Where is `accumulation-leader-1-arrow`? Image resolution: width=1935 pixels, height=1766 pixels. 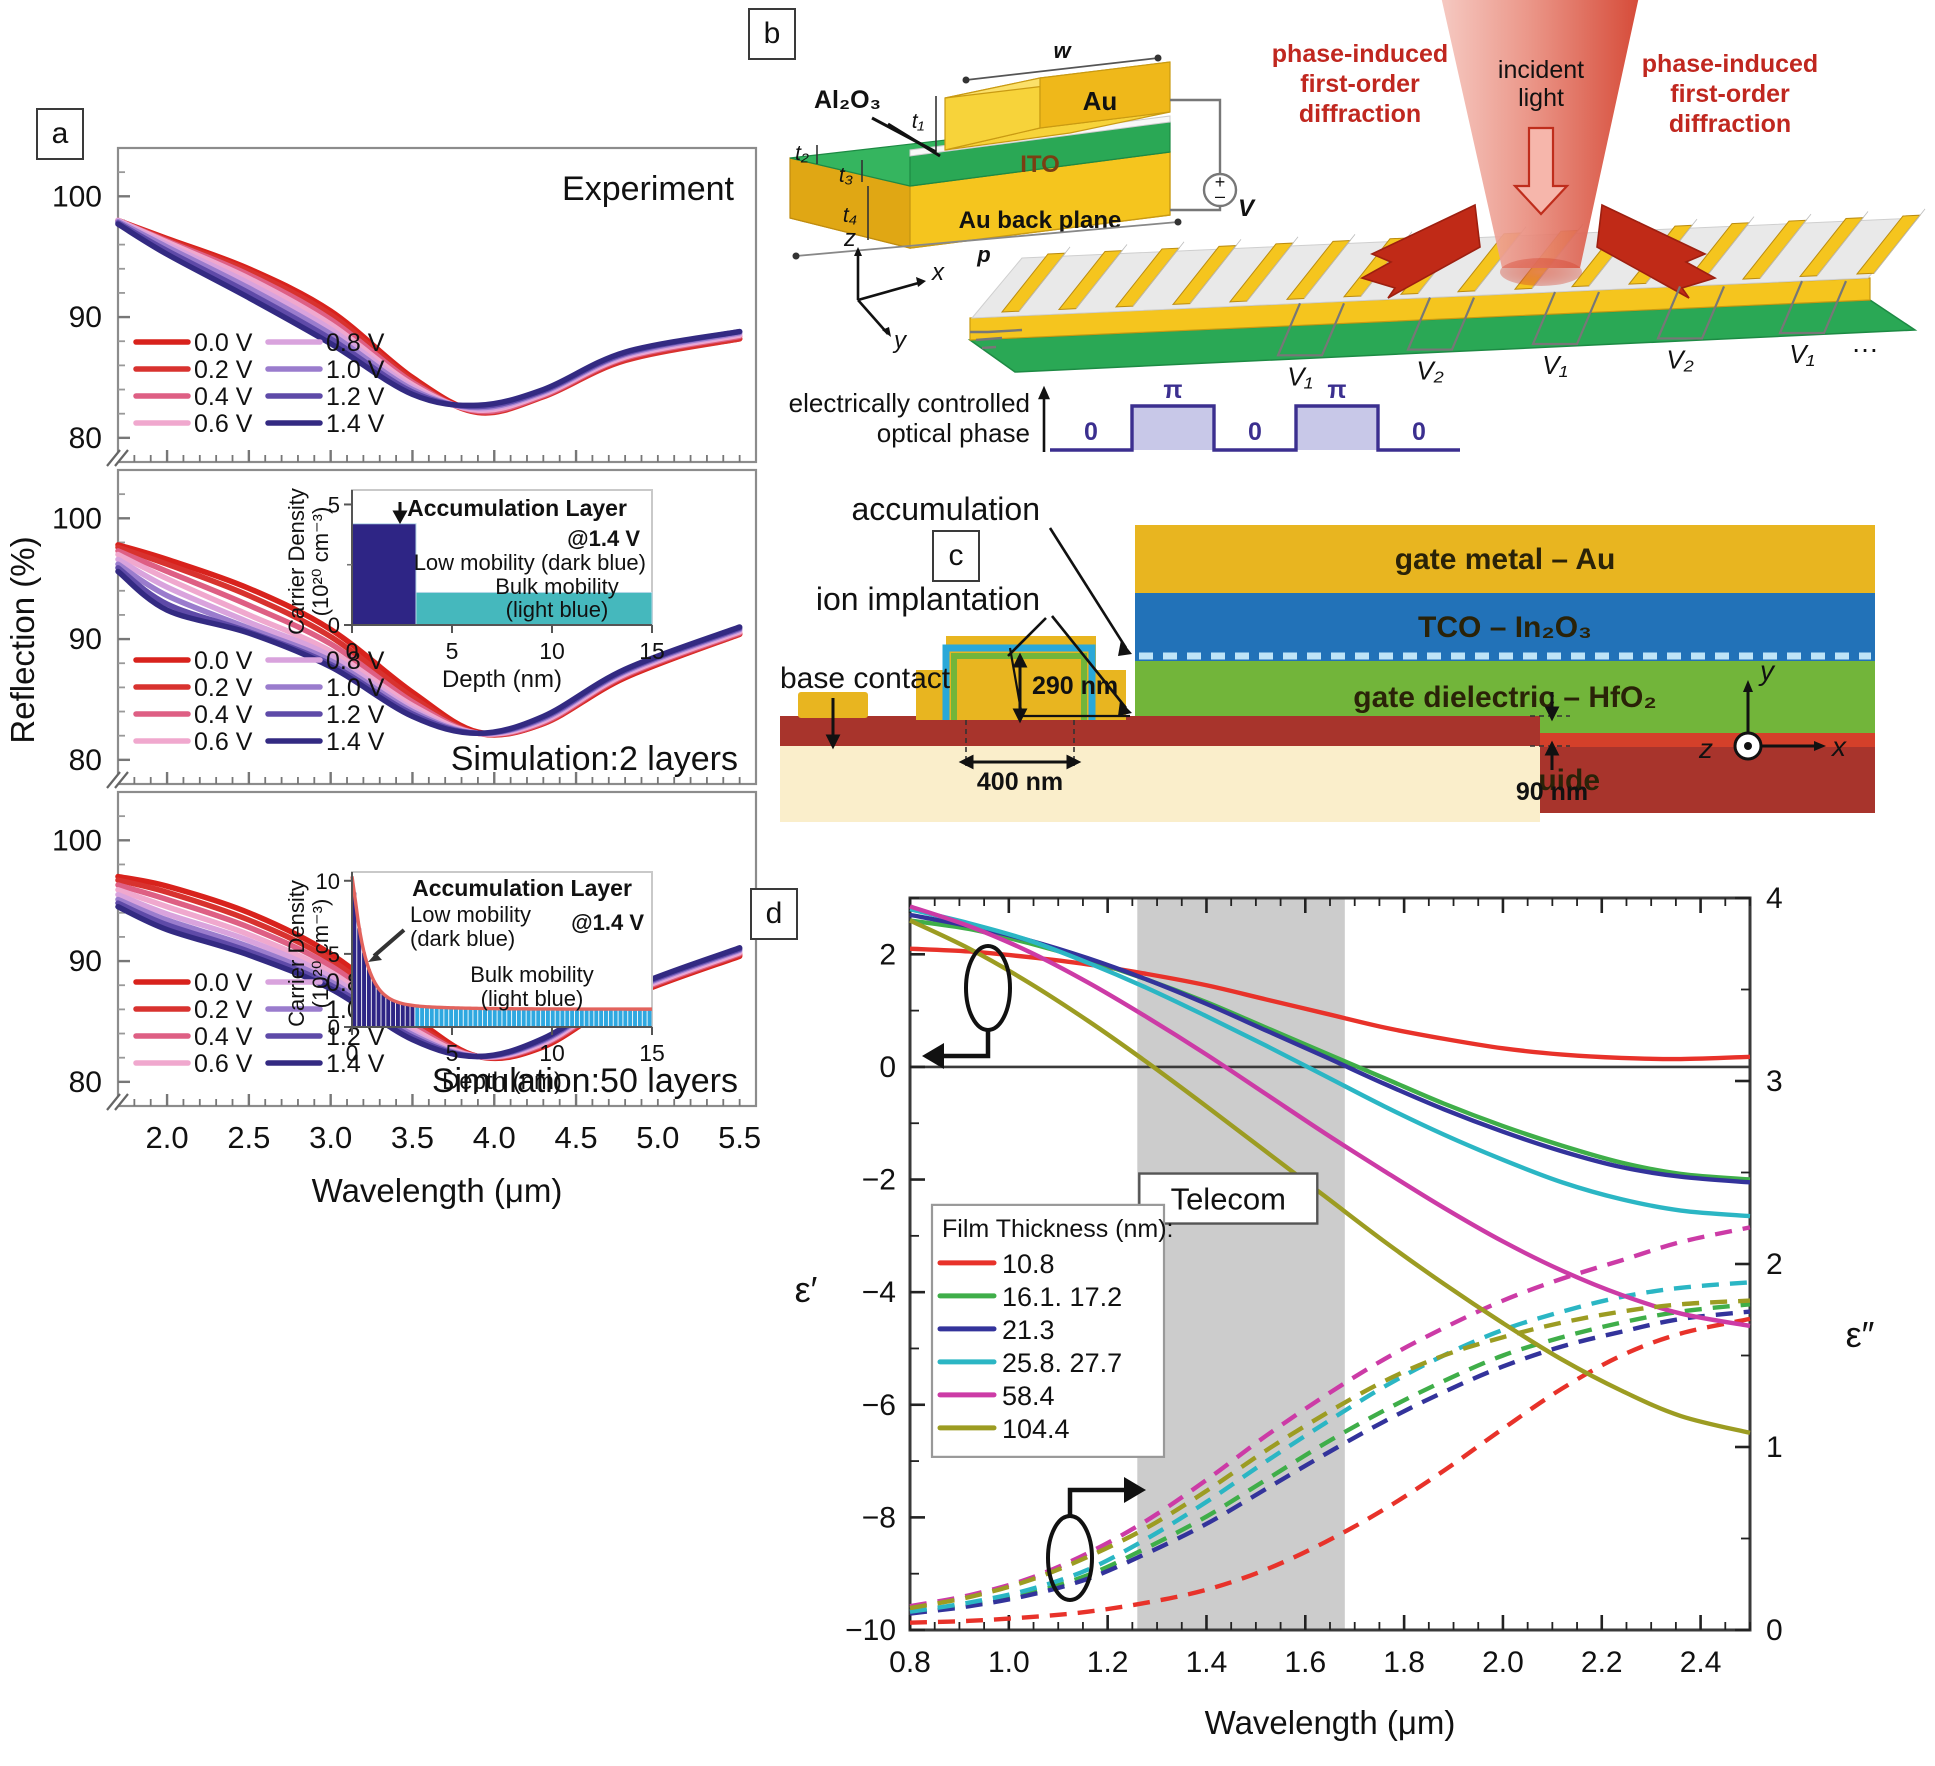 accumulation-leader-1-arrow is located at coordinates (1125, 648).